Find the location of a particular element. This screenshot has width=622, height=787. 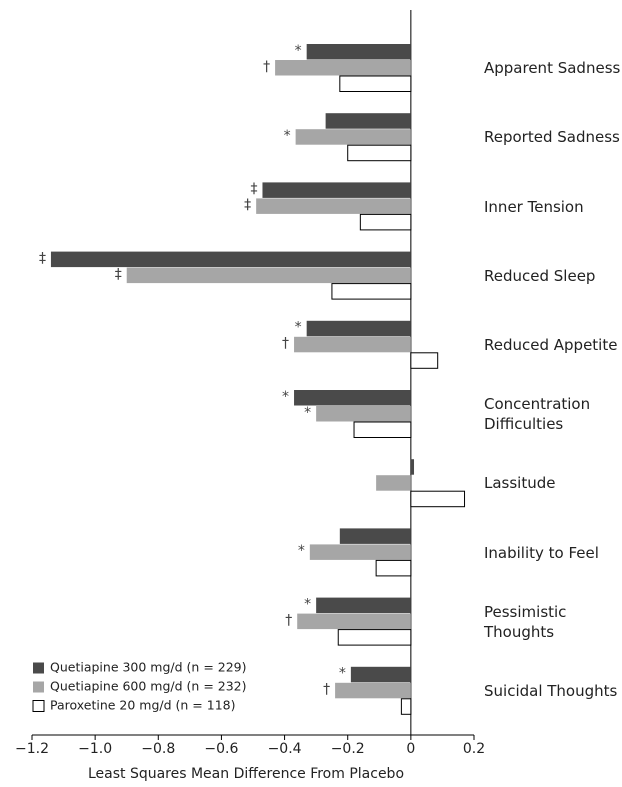

x-tick-label: 0 is located at coordinates (410, 749).